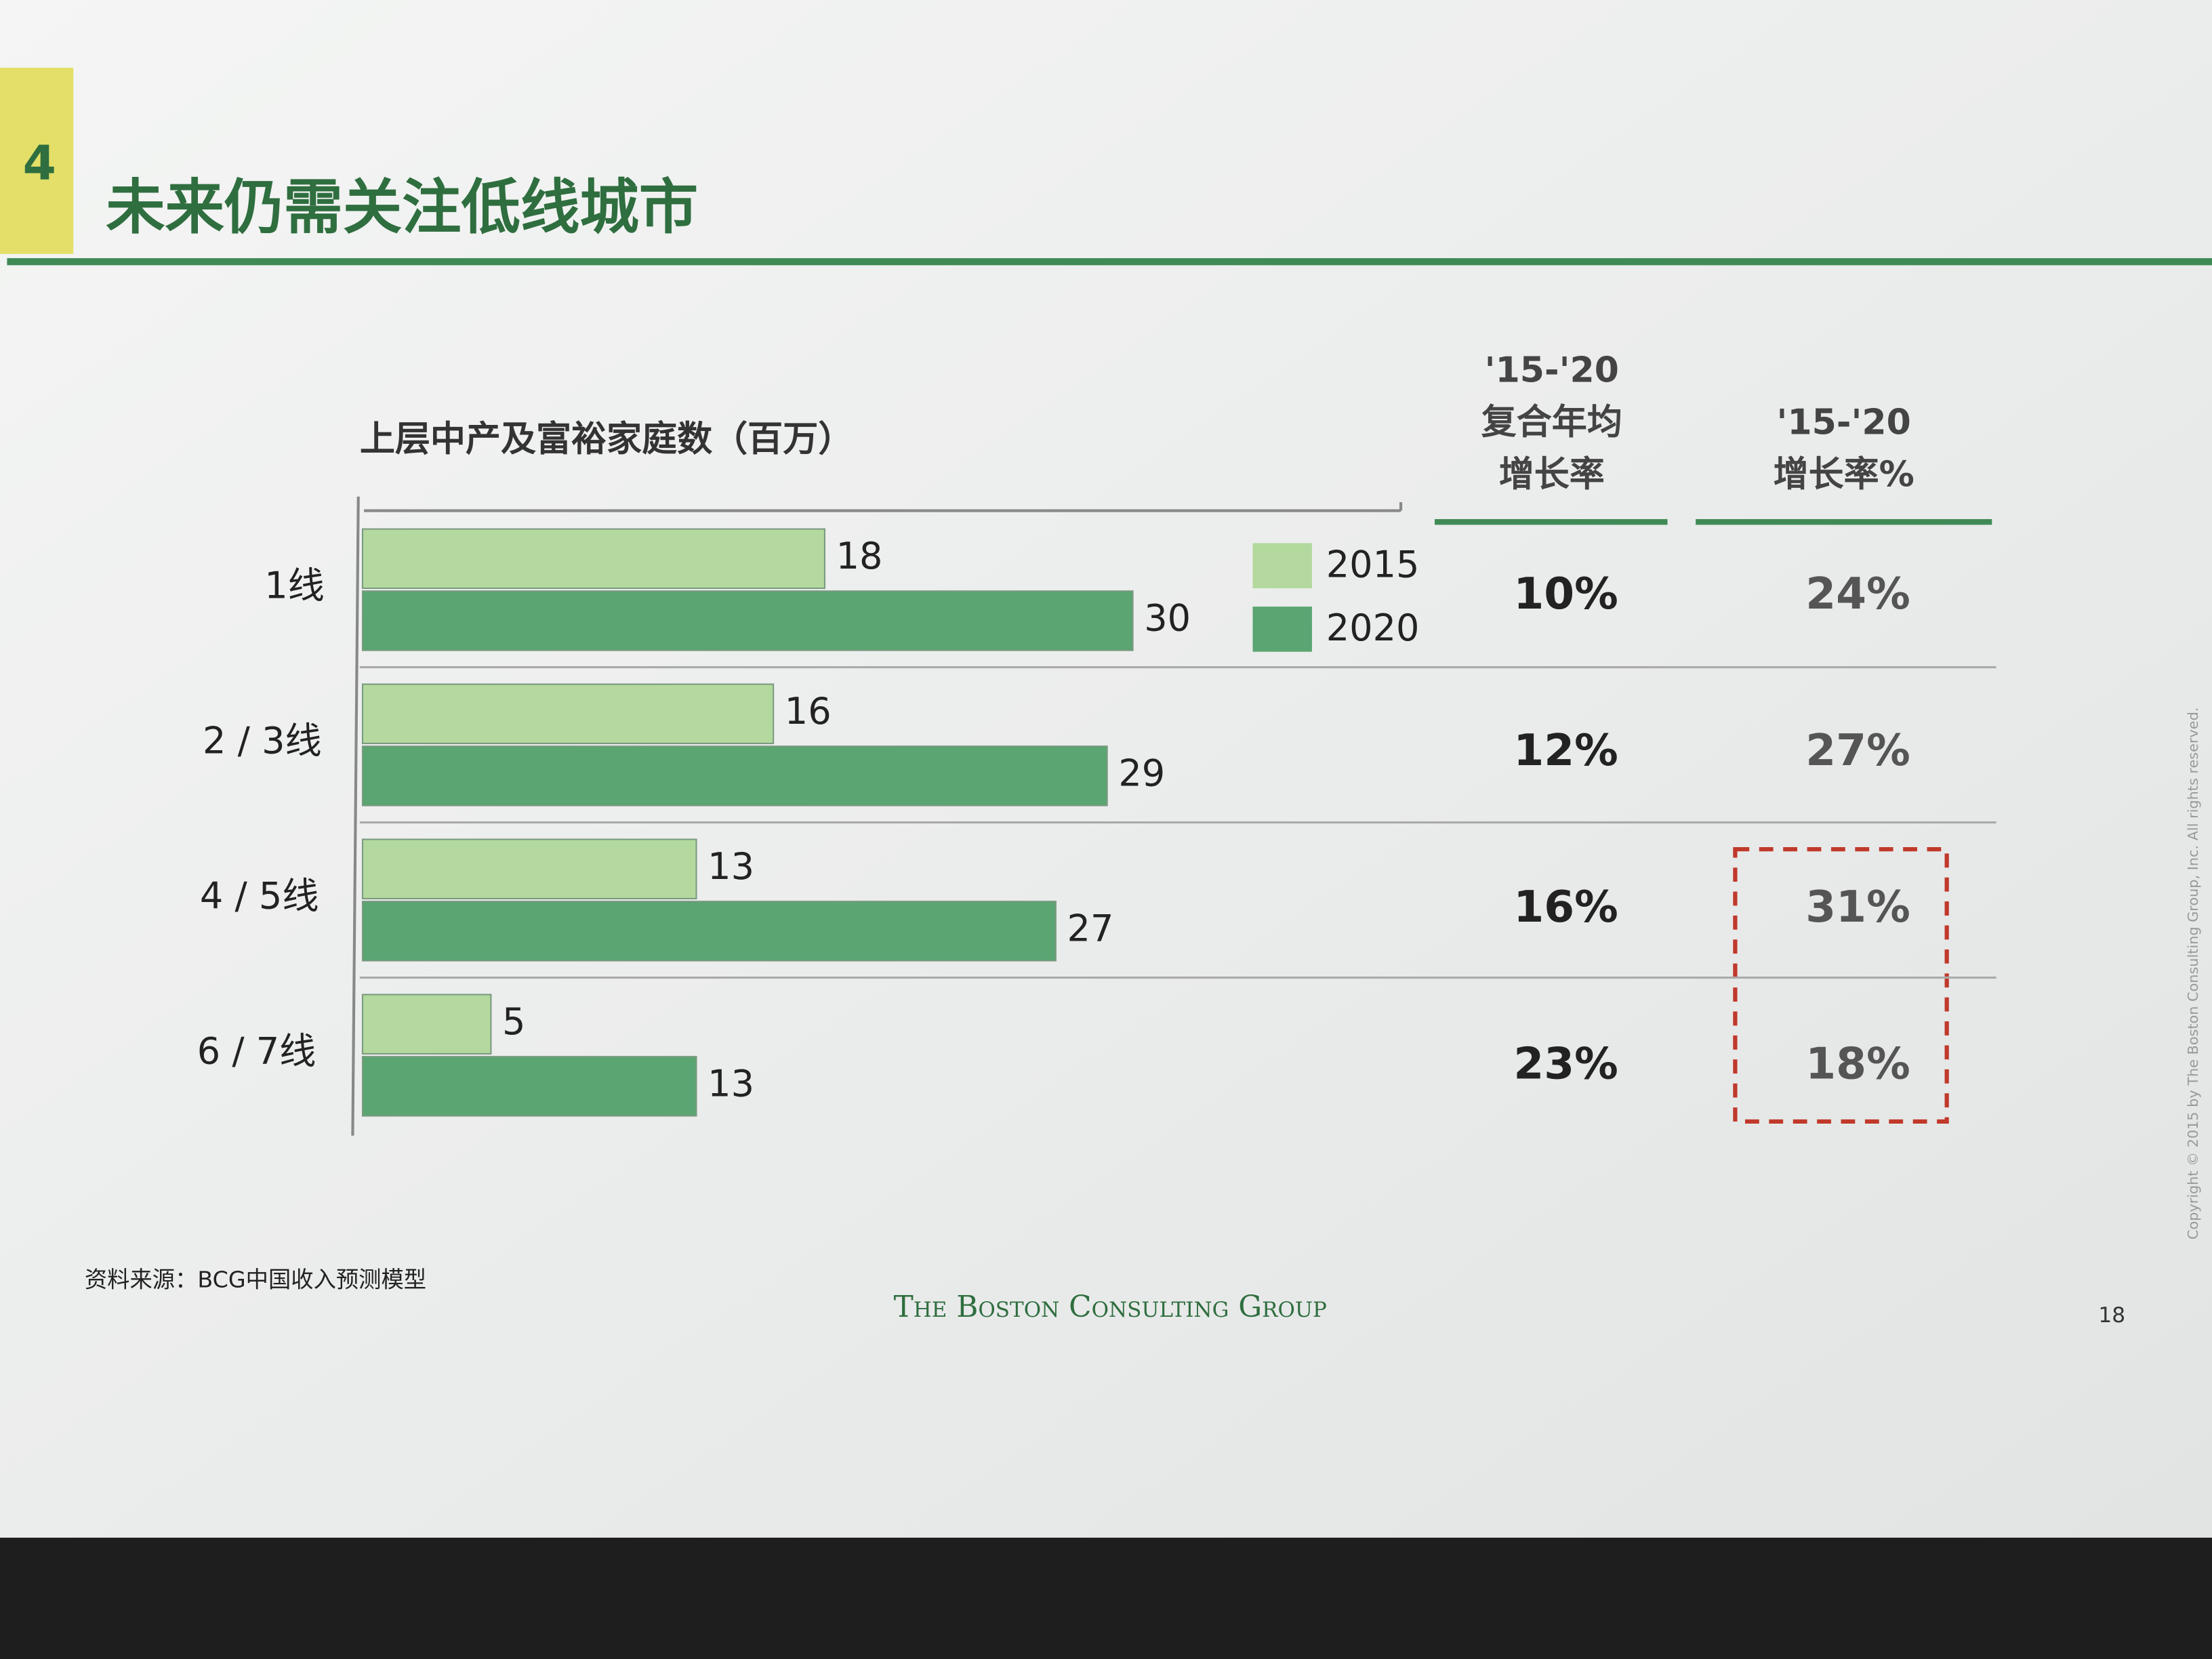 The height and width of the screenshot is (1659, 2212). What do you see at coordinates (39, 163) in the screenshot?
I see `section-number: 4` at bounding box center [39, 163].